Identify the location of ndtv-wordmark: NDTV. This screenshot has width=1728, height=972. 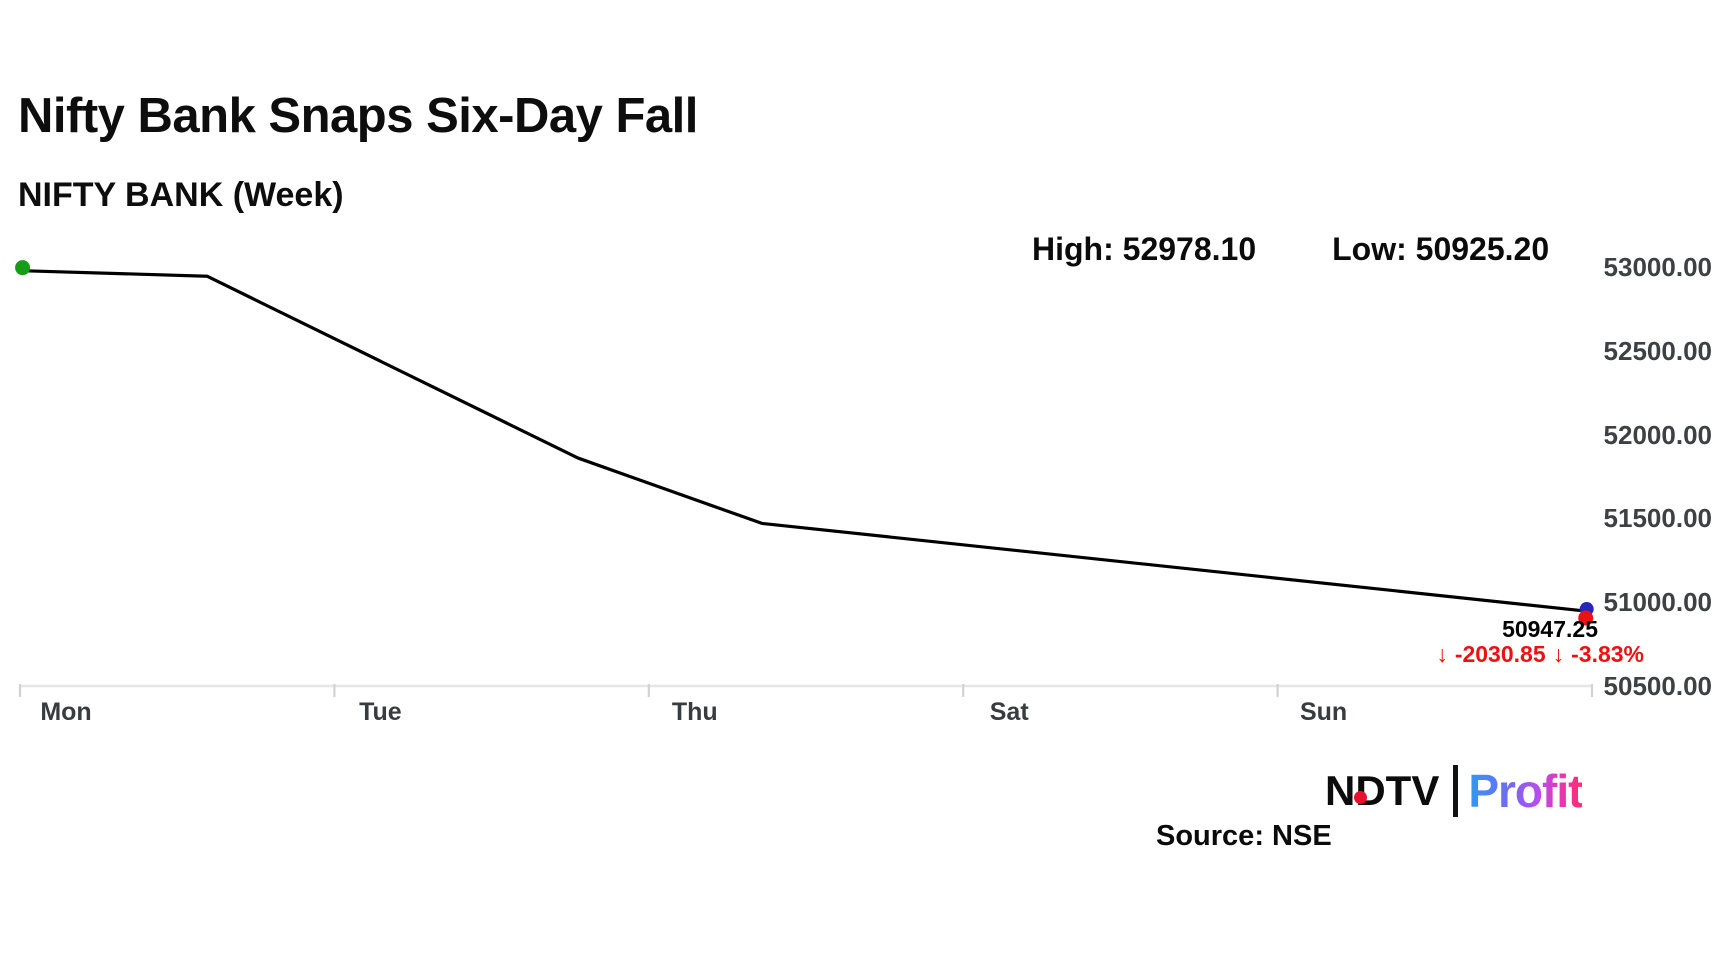
(1382, 790).